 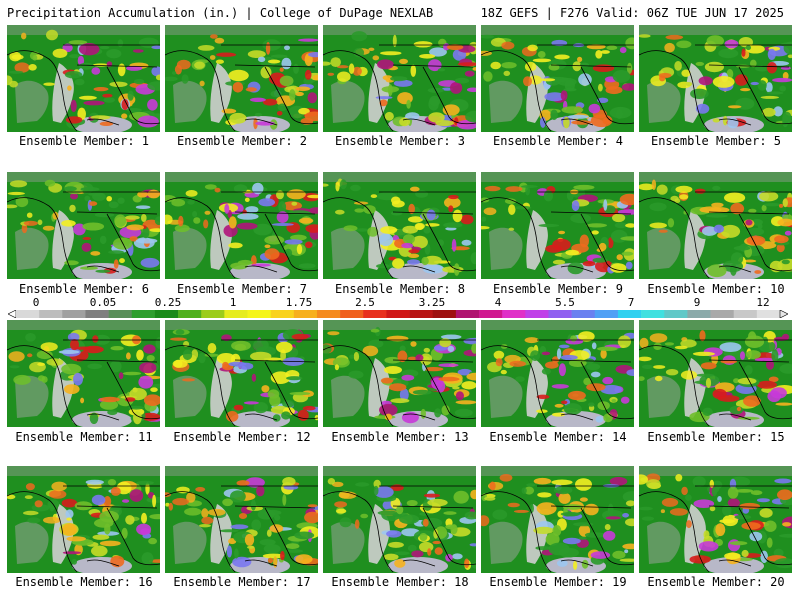 I want to click on colorbar-tick-label: 0.25, so click(x=168, y=302).